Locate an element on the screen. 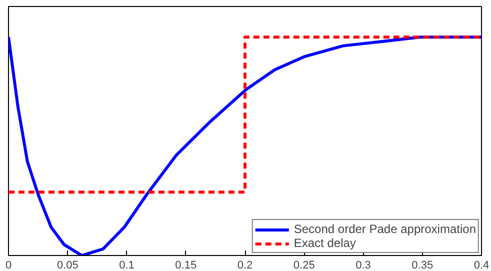  x-tick-label: 0.2 is located at coordinates (245, 265).